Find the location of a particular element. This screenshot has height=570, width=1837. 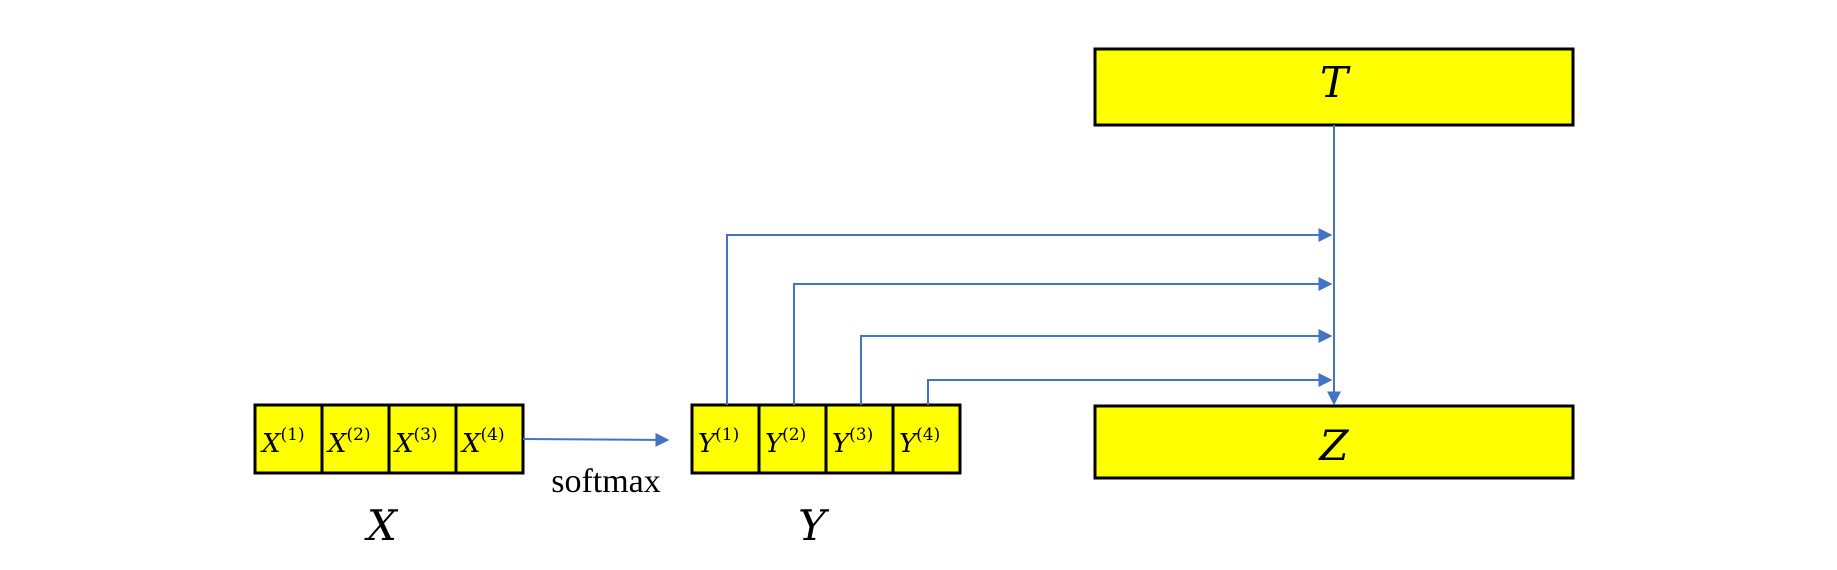

y-cell-2: Y(2) is located at coordinates (792, 439).